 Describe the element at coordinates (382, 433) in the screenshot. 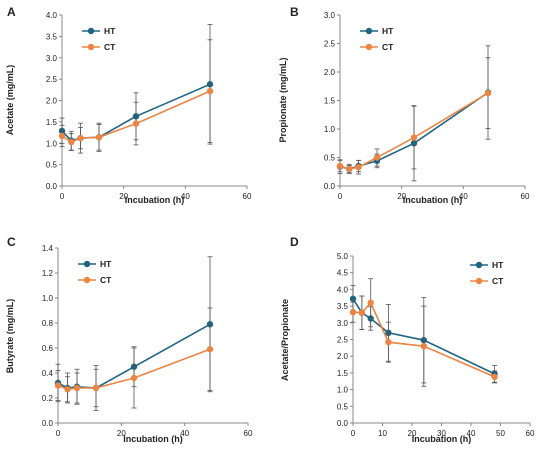

I see `x-tick-label: 10` at that location.